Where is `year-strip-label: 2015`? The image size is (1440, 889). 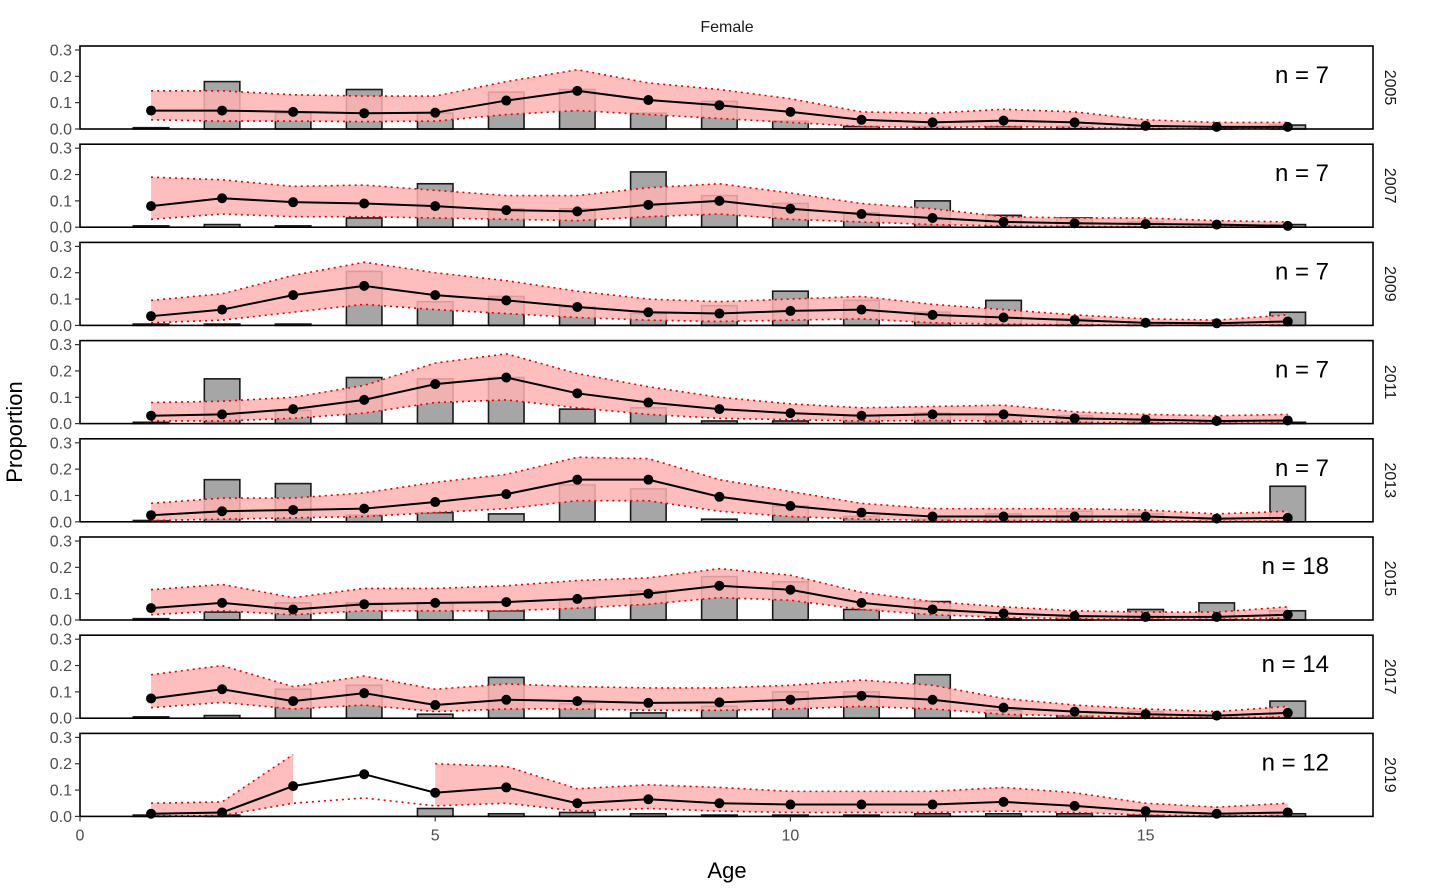 year-strip-label: 2015 is located at coordinates (1389, 579).